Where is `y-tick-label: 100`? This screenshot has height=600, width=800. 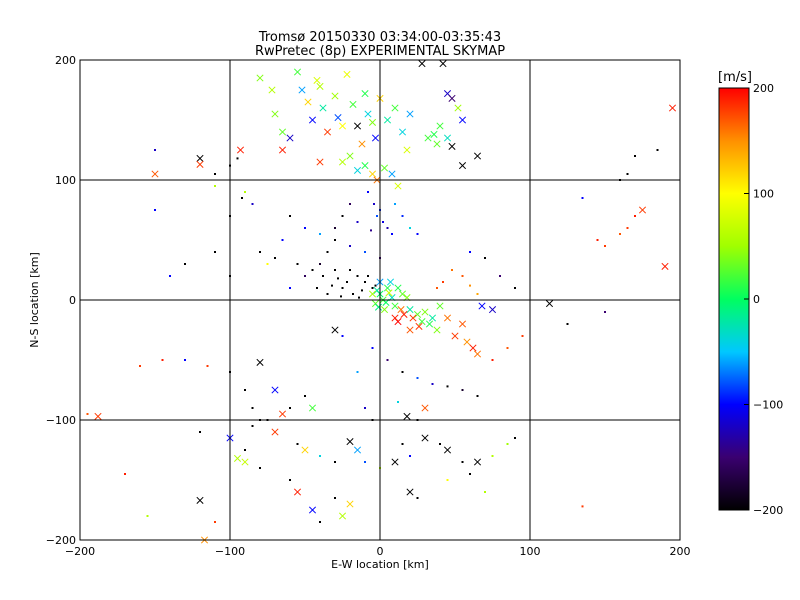 y-tick-label: 100 is located at coordinates (65, 180).